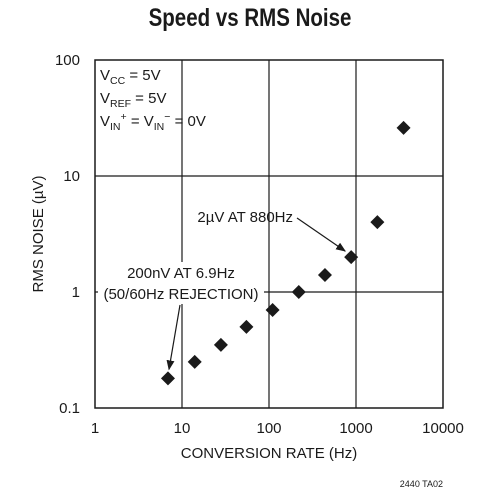 This screenshot has width=500, height=500. Describe the element at coordinates (67, 60) in the screenshot. I see `y-tick-label: 100` at that location.